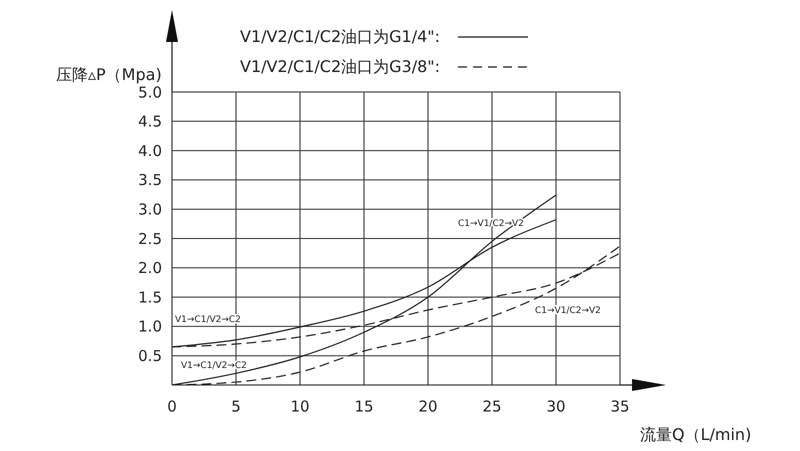 This screenshot has width=800, height=451. What do you see at coordinates (150, 209) in the screenshot?
I see `y-tick-label: 3.0` at bounding box center [150, 209].